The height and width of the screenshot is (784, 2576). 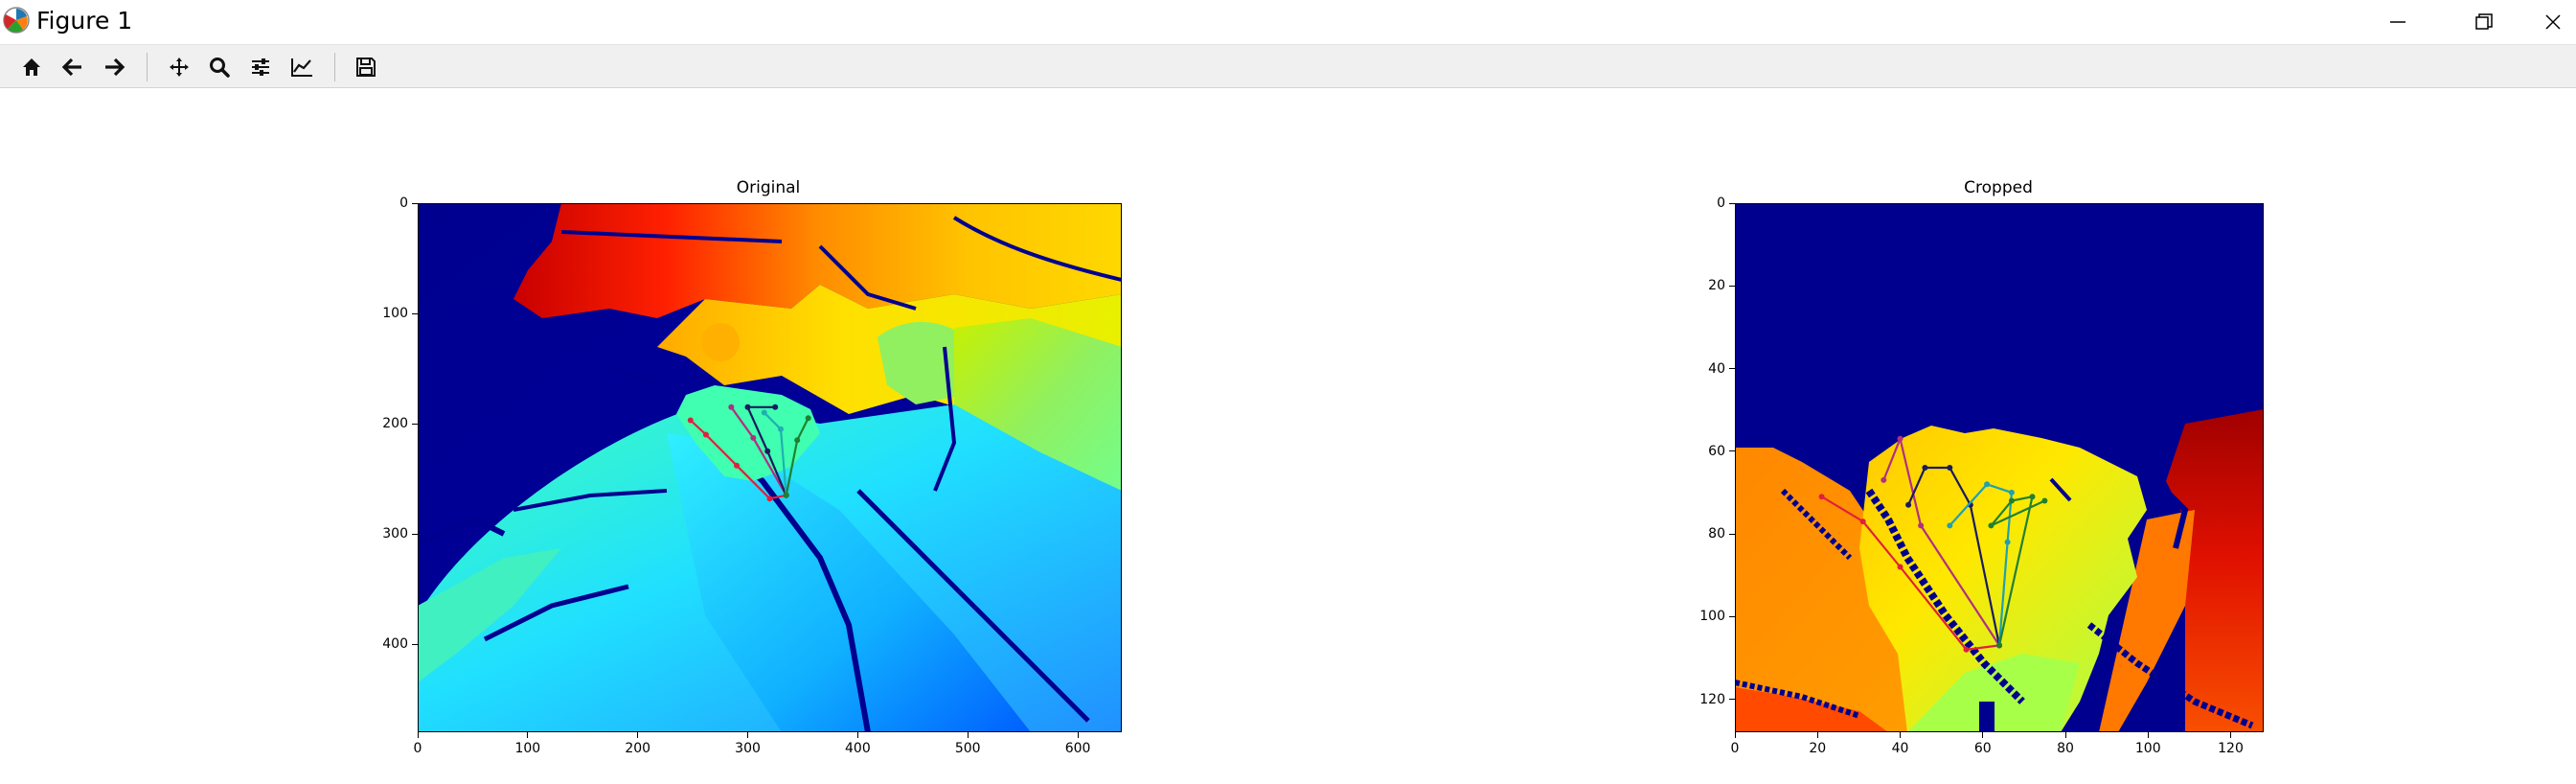 I want to click on window-title: Figure 1, so click(x=84, y=21).